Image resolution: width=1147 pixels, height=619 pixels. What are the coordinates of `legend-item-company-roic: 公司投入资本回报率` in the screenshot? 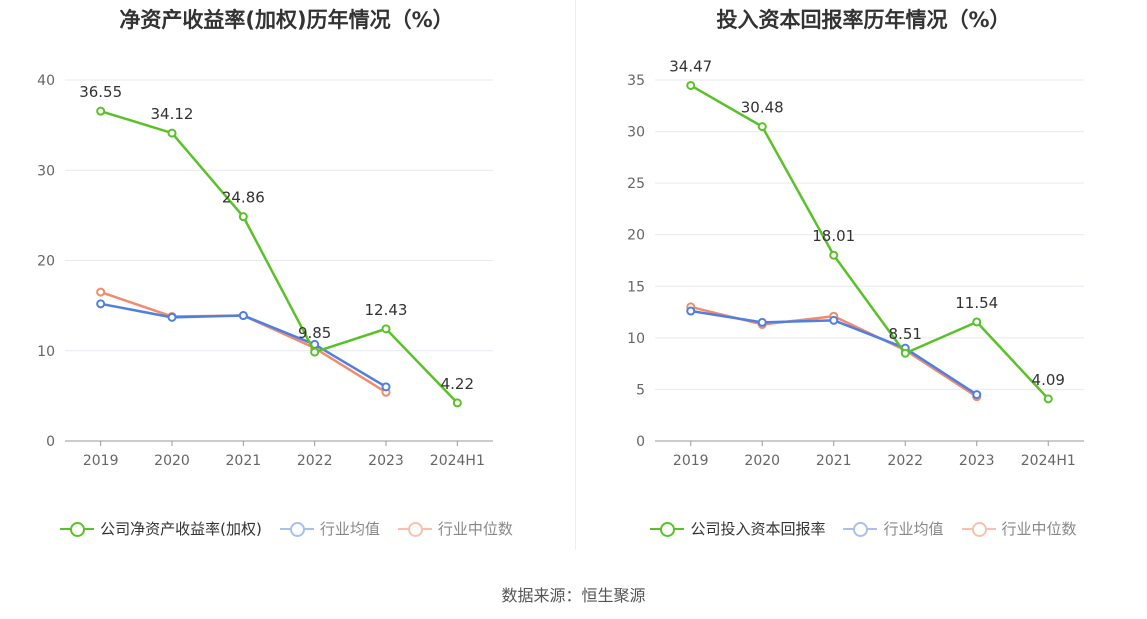 It's located at (737, 528).